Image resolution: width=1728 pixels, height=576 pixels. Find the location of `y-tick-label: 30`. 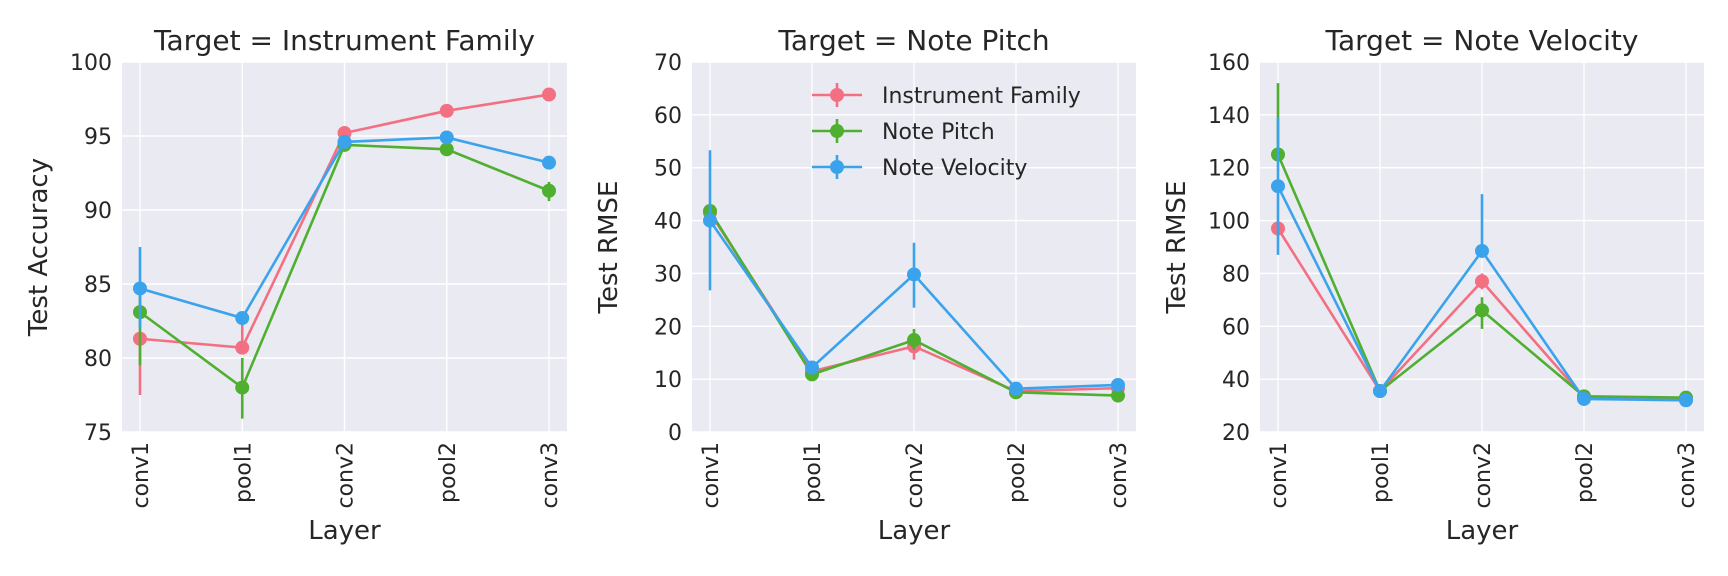

y-tick-label: 30 is located at coordinates (668, 274).